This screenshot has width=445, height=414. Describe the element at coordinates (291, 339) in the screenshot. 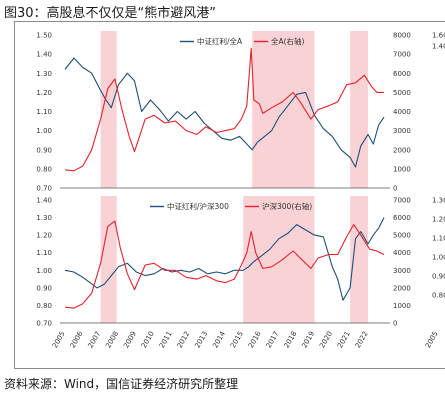

I see `x-tick-label: 2018` at that location.